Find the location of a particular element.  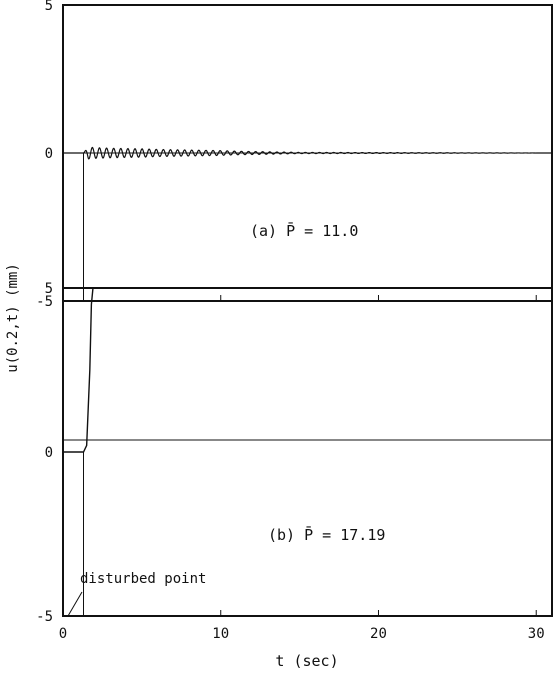

panel-a-y-ticks: 5 0 -5 is located at coordinates (52, 155).